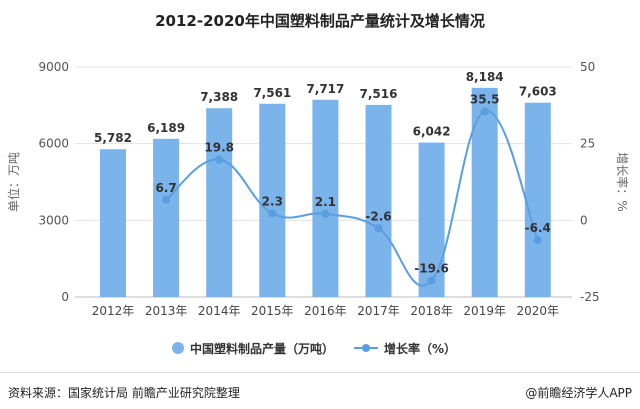 The image size is (640, 409). Describe the element at coordinates (366, 348) in the screenshot. I see `legend-line-marker` at that location.